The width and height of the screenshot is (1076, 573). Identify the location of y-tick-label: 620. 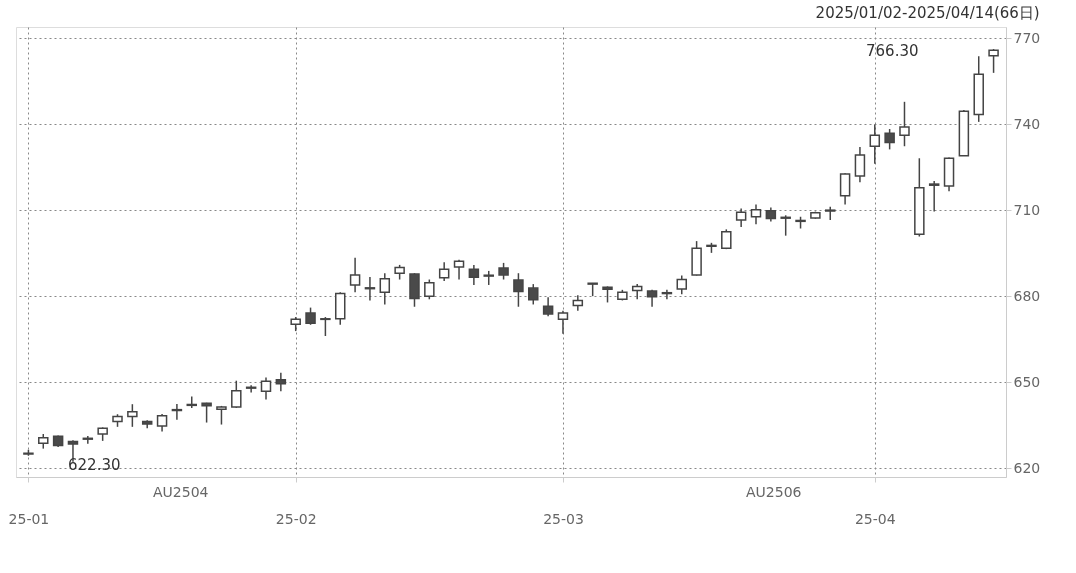
(1027, 467).